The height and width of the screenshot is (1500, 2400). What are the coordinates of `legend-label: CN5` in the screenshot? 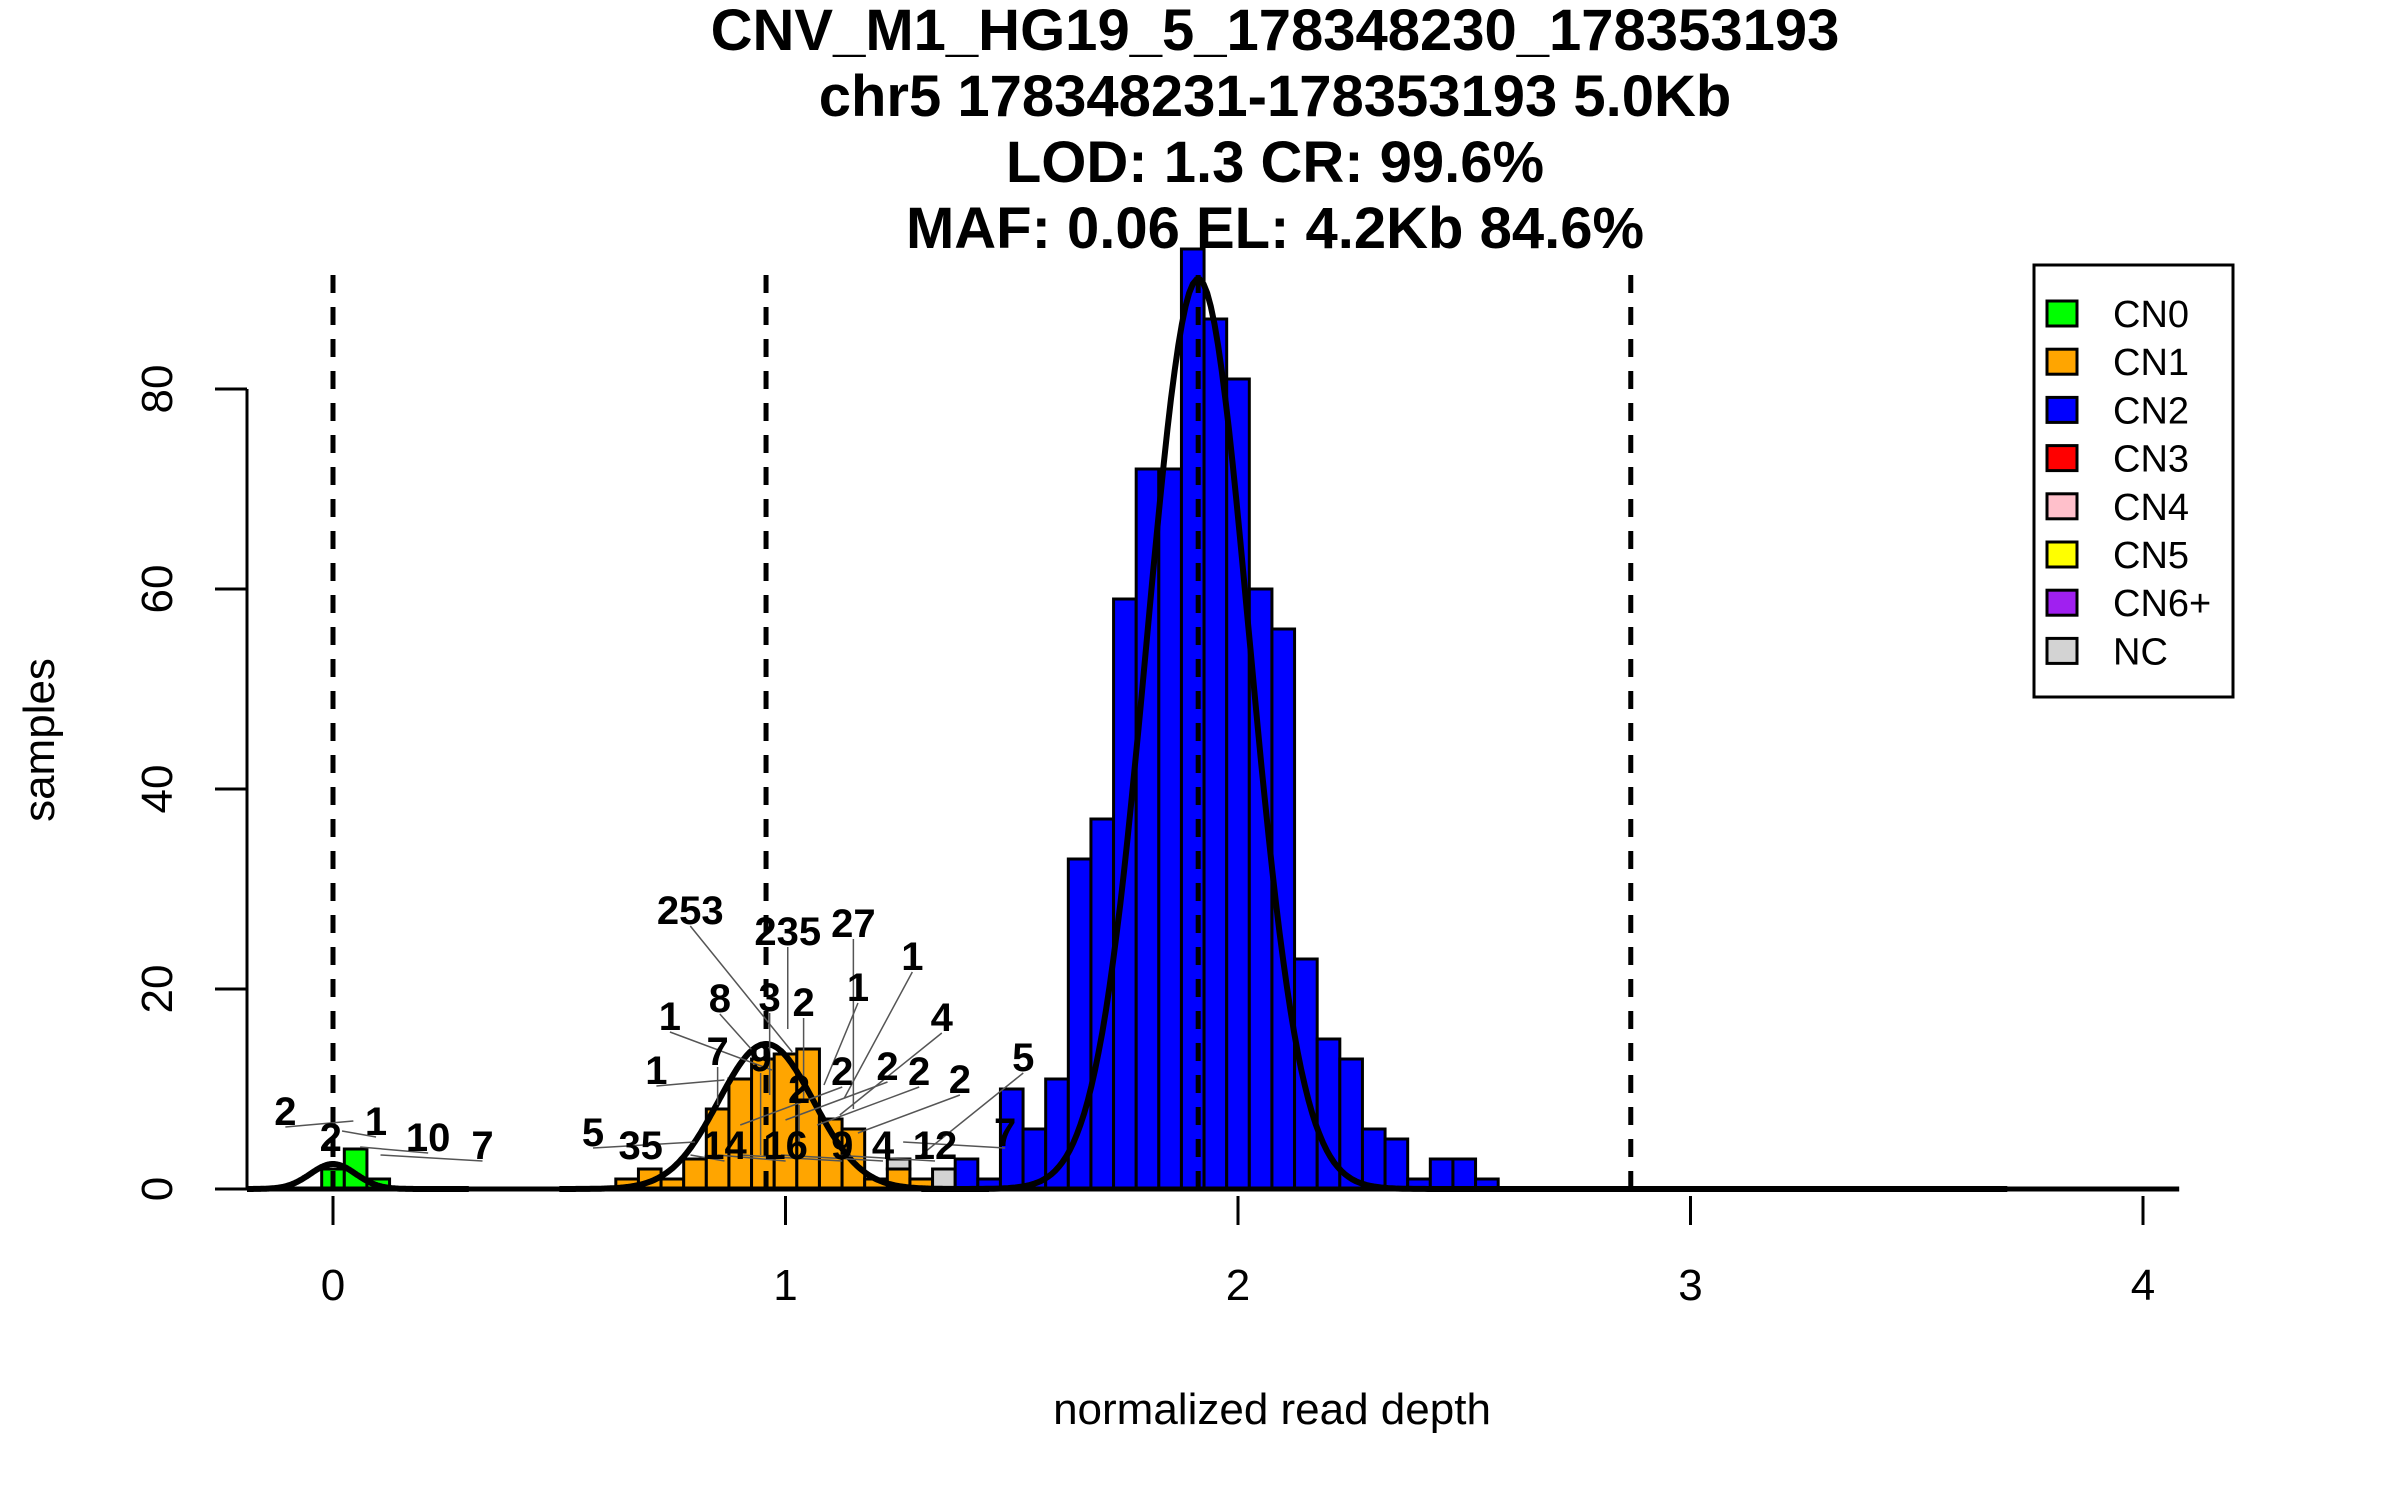 It's located at (2151, 556).